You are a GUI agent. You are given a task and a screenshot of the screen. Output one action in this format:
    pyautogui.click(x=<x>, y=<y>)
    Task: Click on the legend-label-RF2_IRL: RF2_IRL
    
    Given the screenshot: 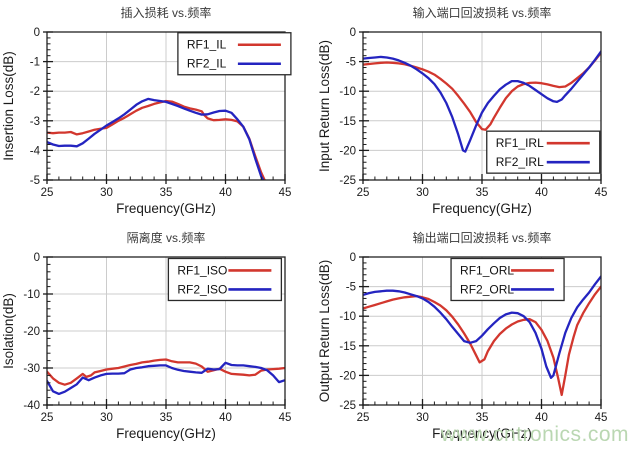 What is the action you would take?
    pyautogui.click(x=520, y=162)
    